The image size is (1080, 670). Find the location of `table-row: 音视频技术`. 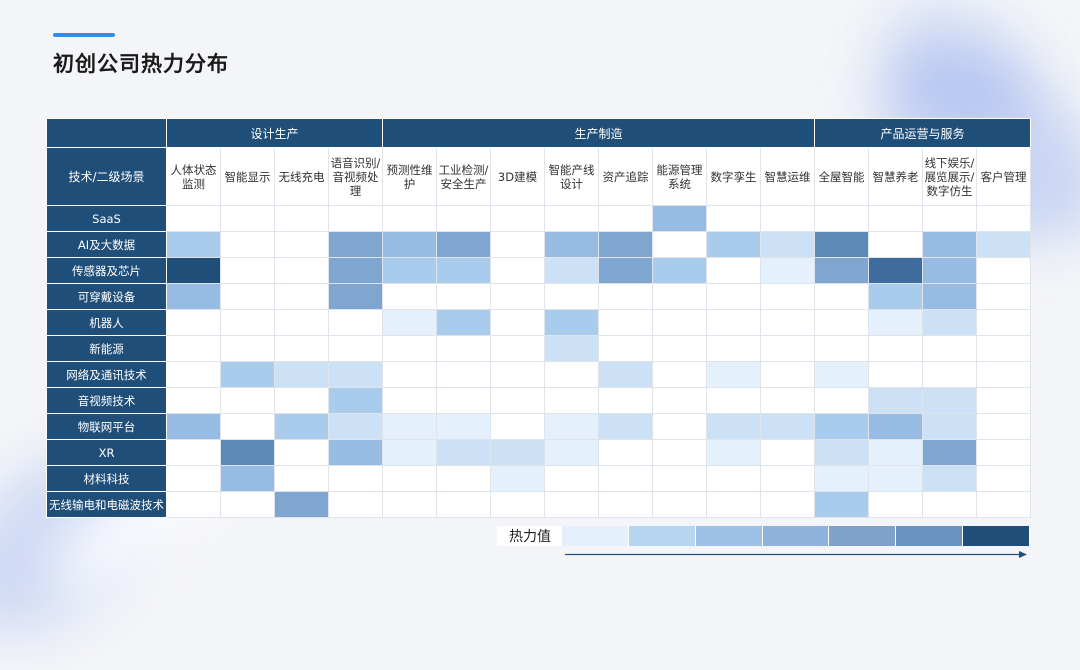

table-row: 音视频技术 is located at coordinates (538, 400).